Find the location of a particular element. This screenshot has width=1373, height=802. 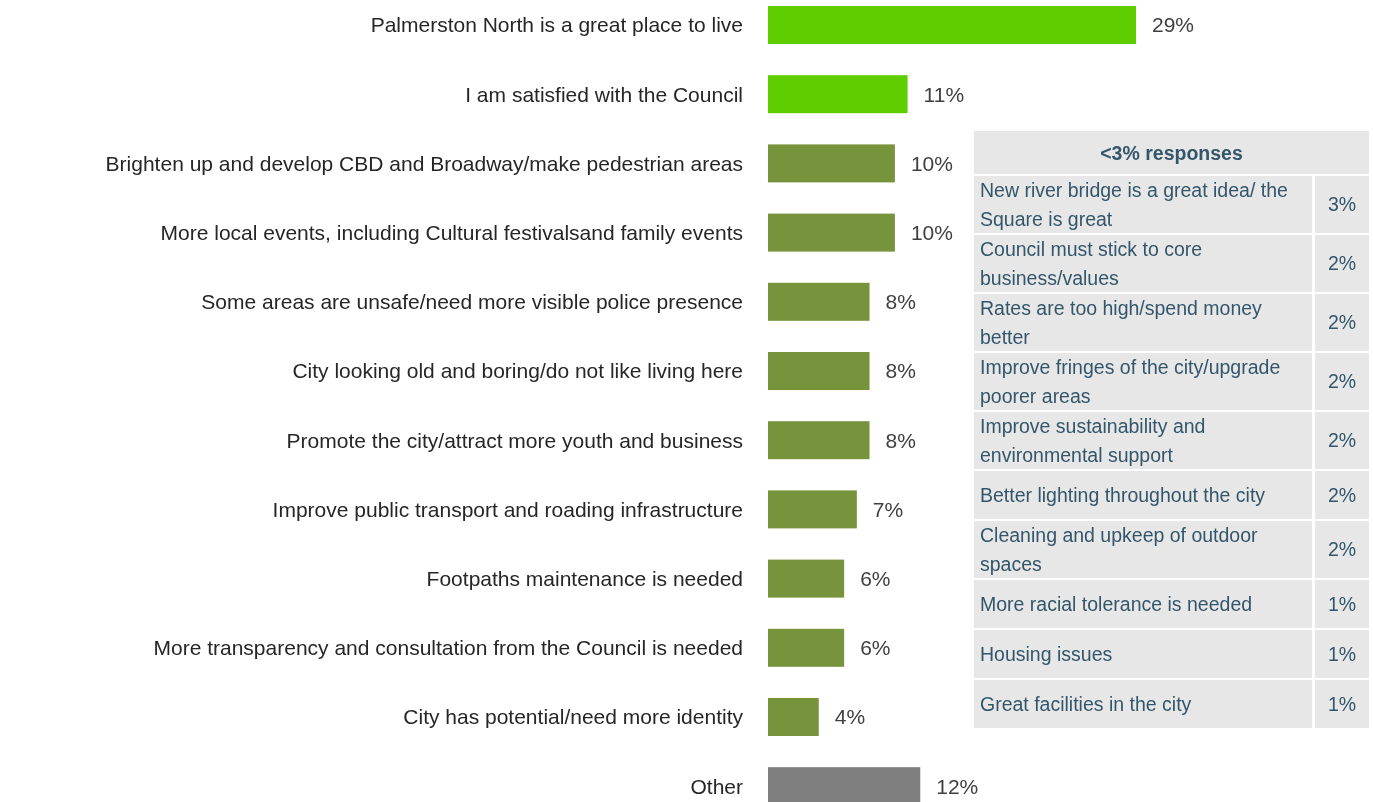

category-label: Great facilities in the city is located at coordinates (1086, 703).